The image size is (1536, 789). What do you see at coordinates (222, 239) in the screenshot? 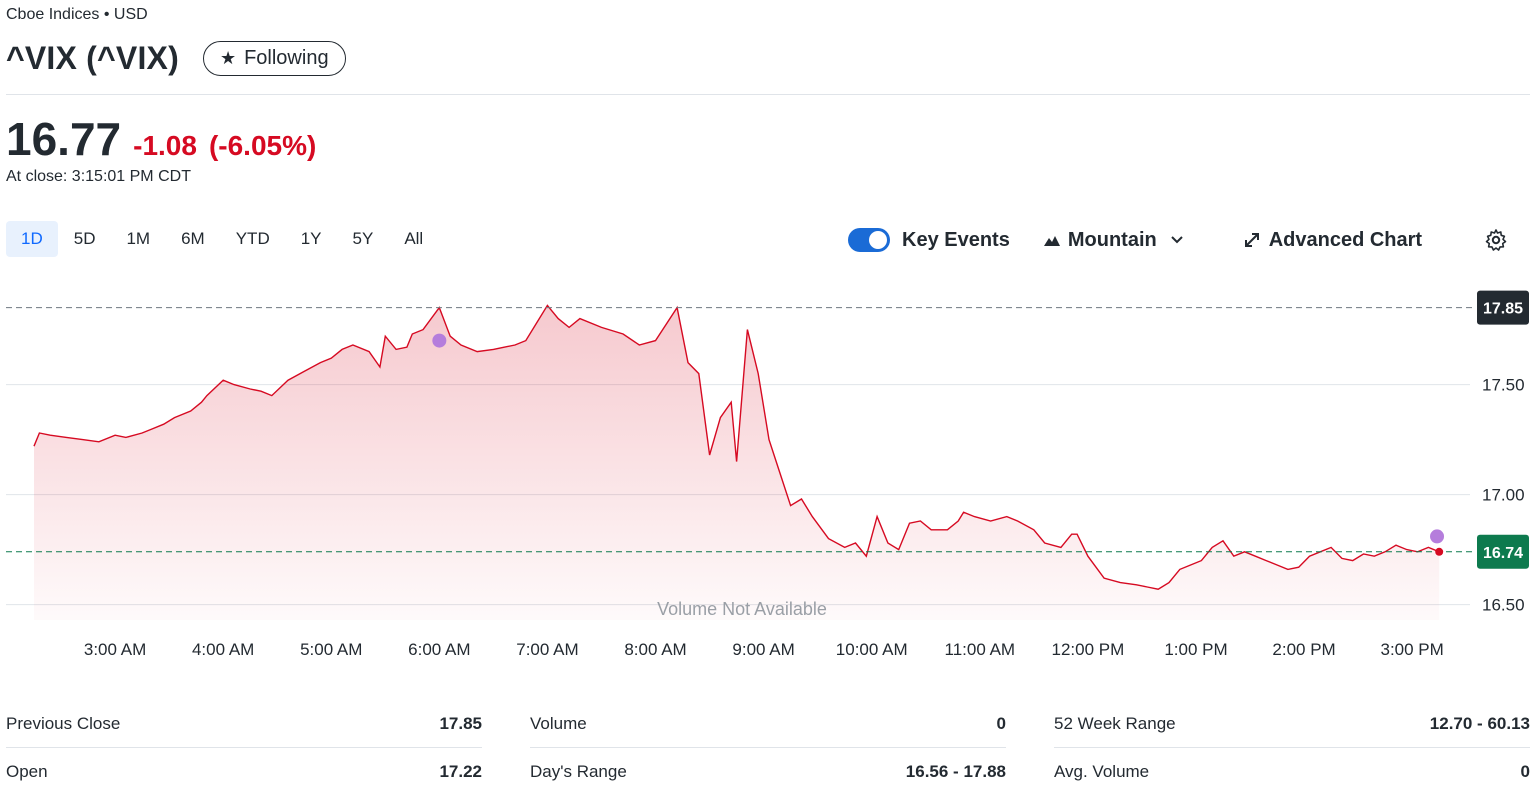
I see `range-tabs: 1D 5D 1M 6M YTD 1Y 5Y All` at bounding box center [222, 239].